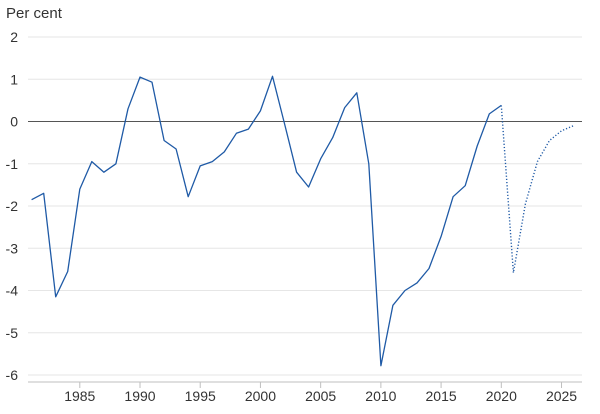 Image resolution: width=600 pixels, height=414 pixels. Describe the element at coordinates (14, 79) in the screenshot. I see `y-tick-label: 1` at that location.